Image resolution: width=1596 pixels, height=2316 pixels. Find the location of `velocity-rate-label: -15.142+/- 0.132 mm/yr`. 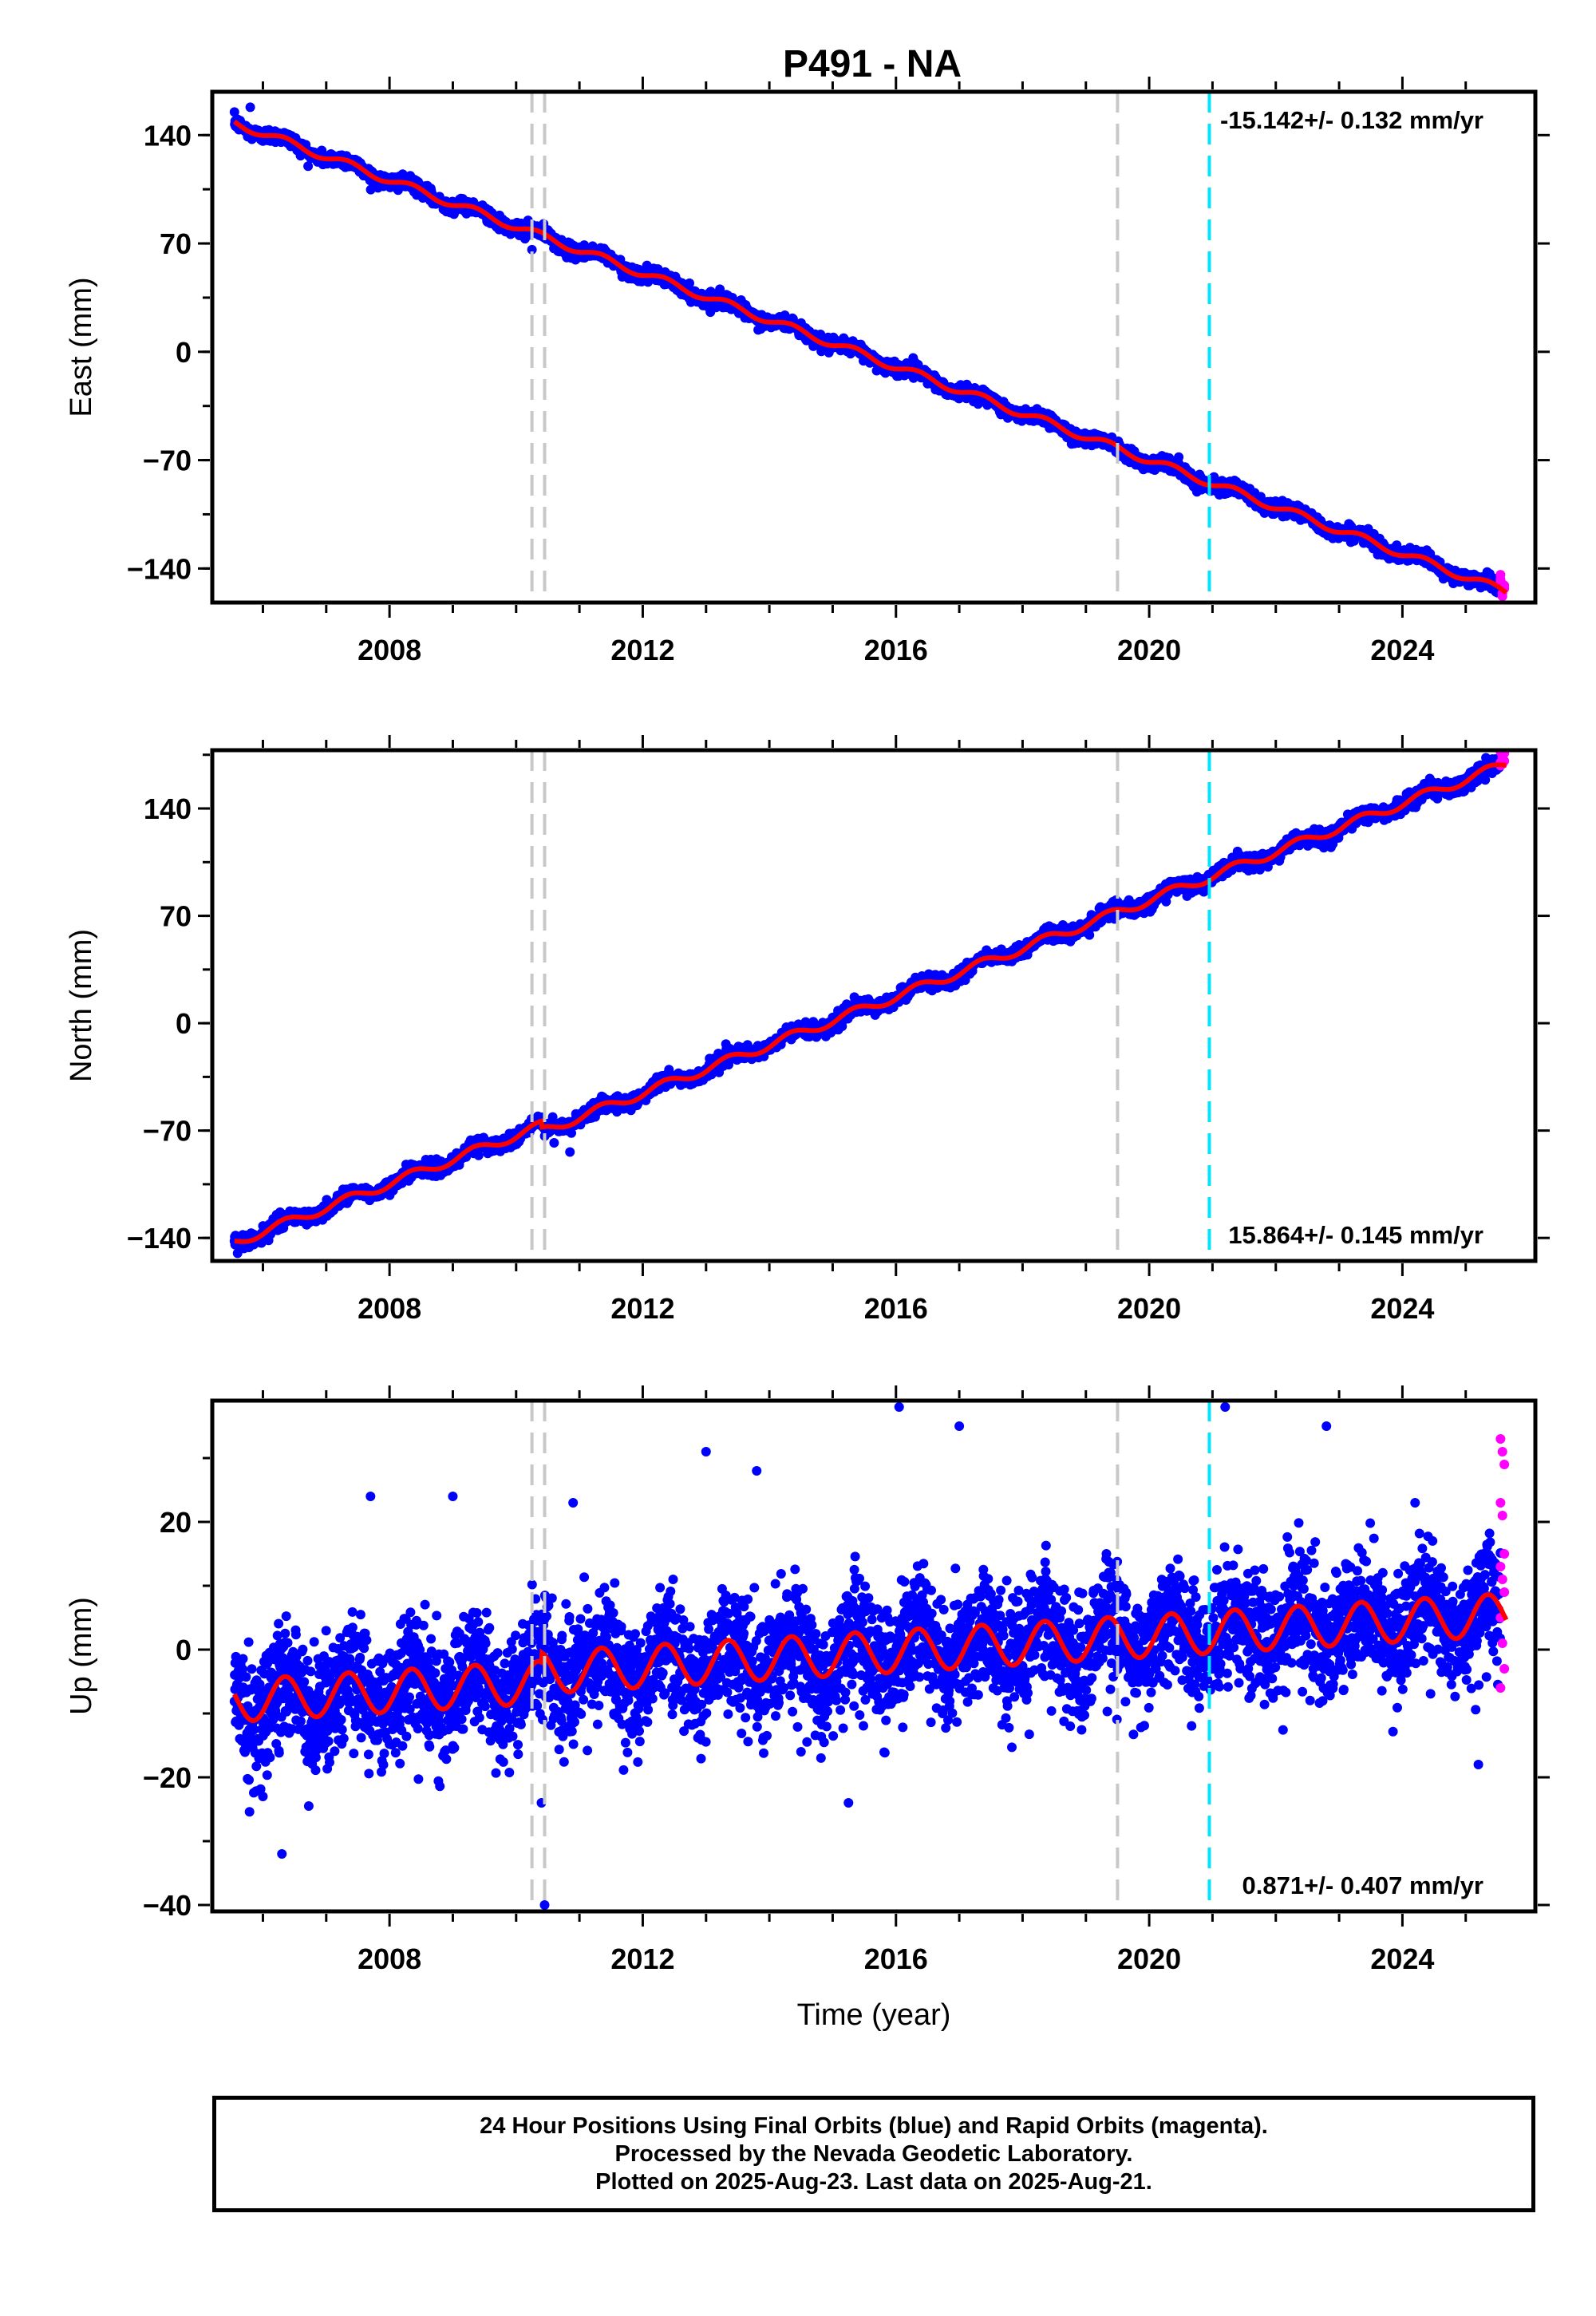

velocity-rate-label: -15.142+/- 0.132 mm/yr is located at coordinates (1351, 120).